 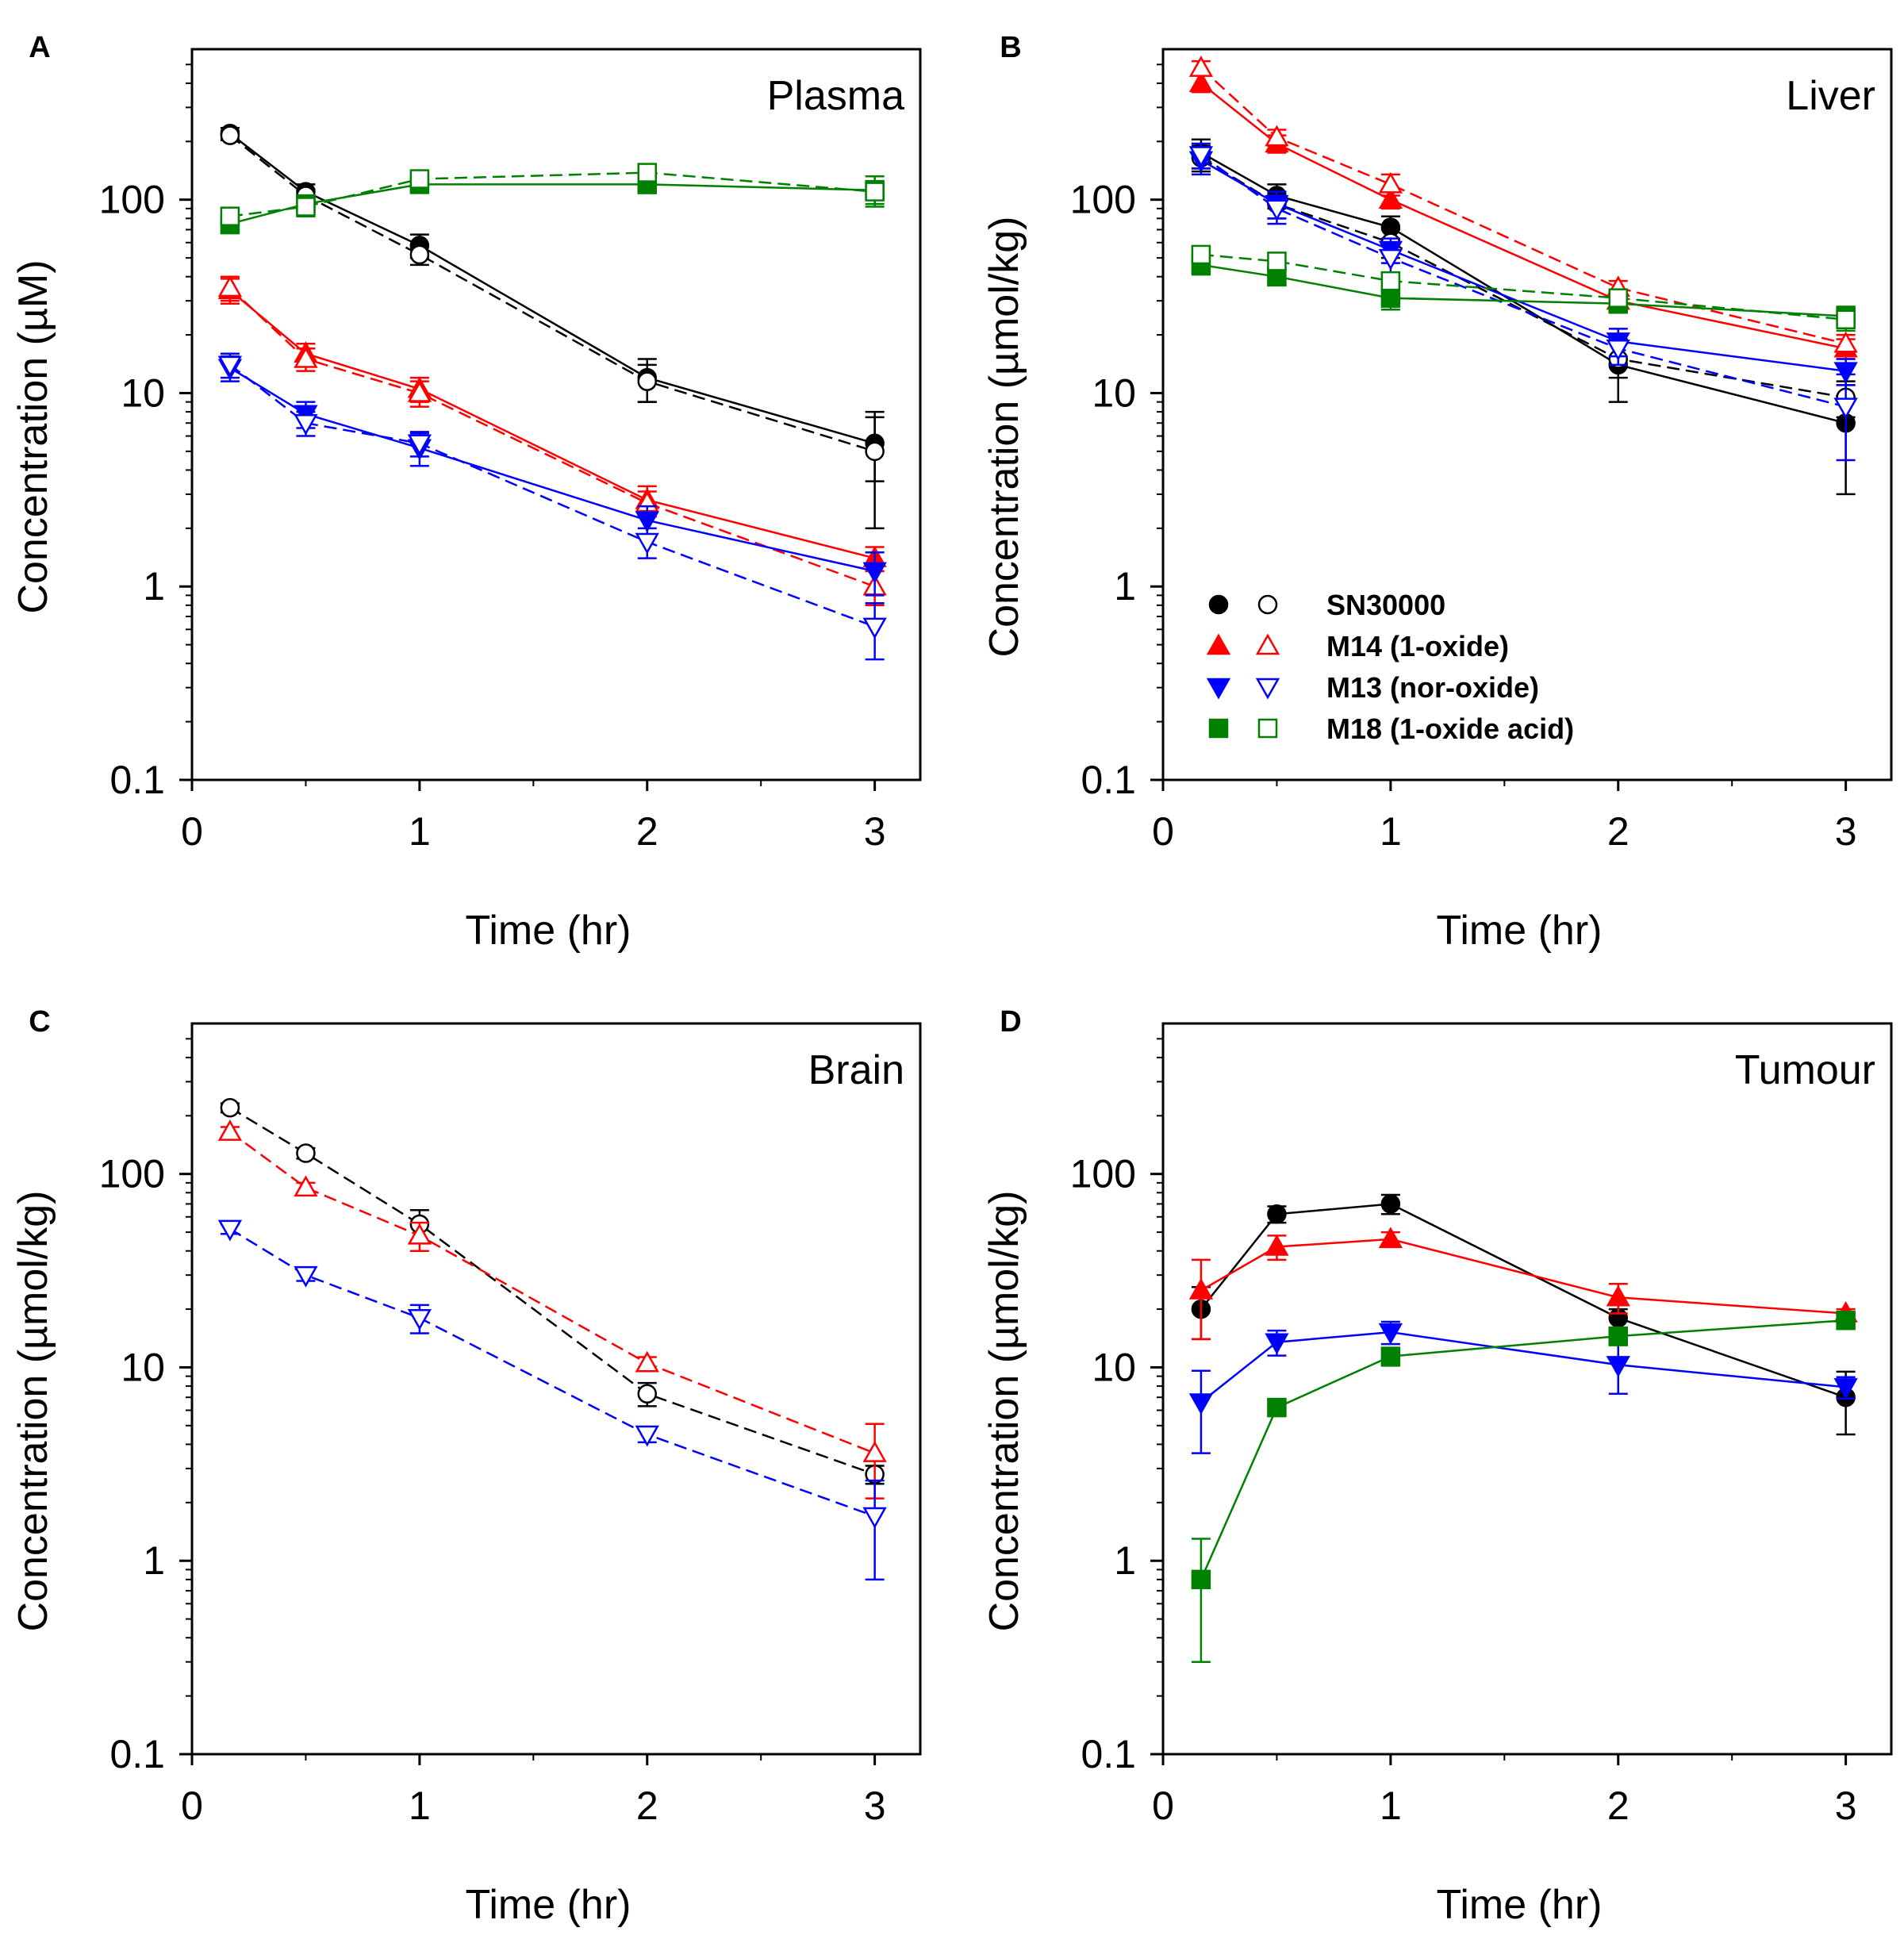 What do you see at coordinates (154, 1560) in the screenshot?
I see `y-tick-label: 1` at bounding box center [154, 1560].